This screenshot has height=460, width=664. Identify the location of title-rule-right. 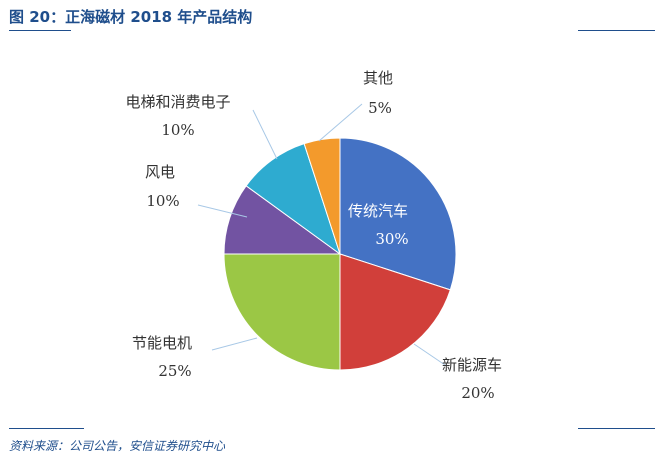
(616, 30).